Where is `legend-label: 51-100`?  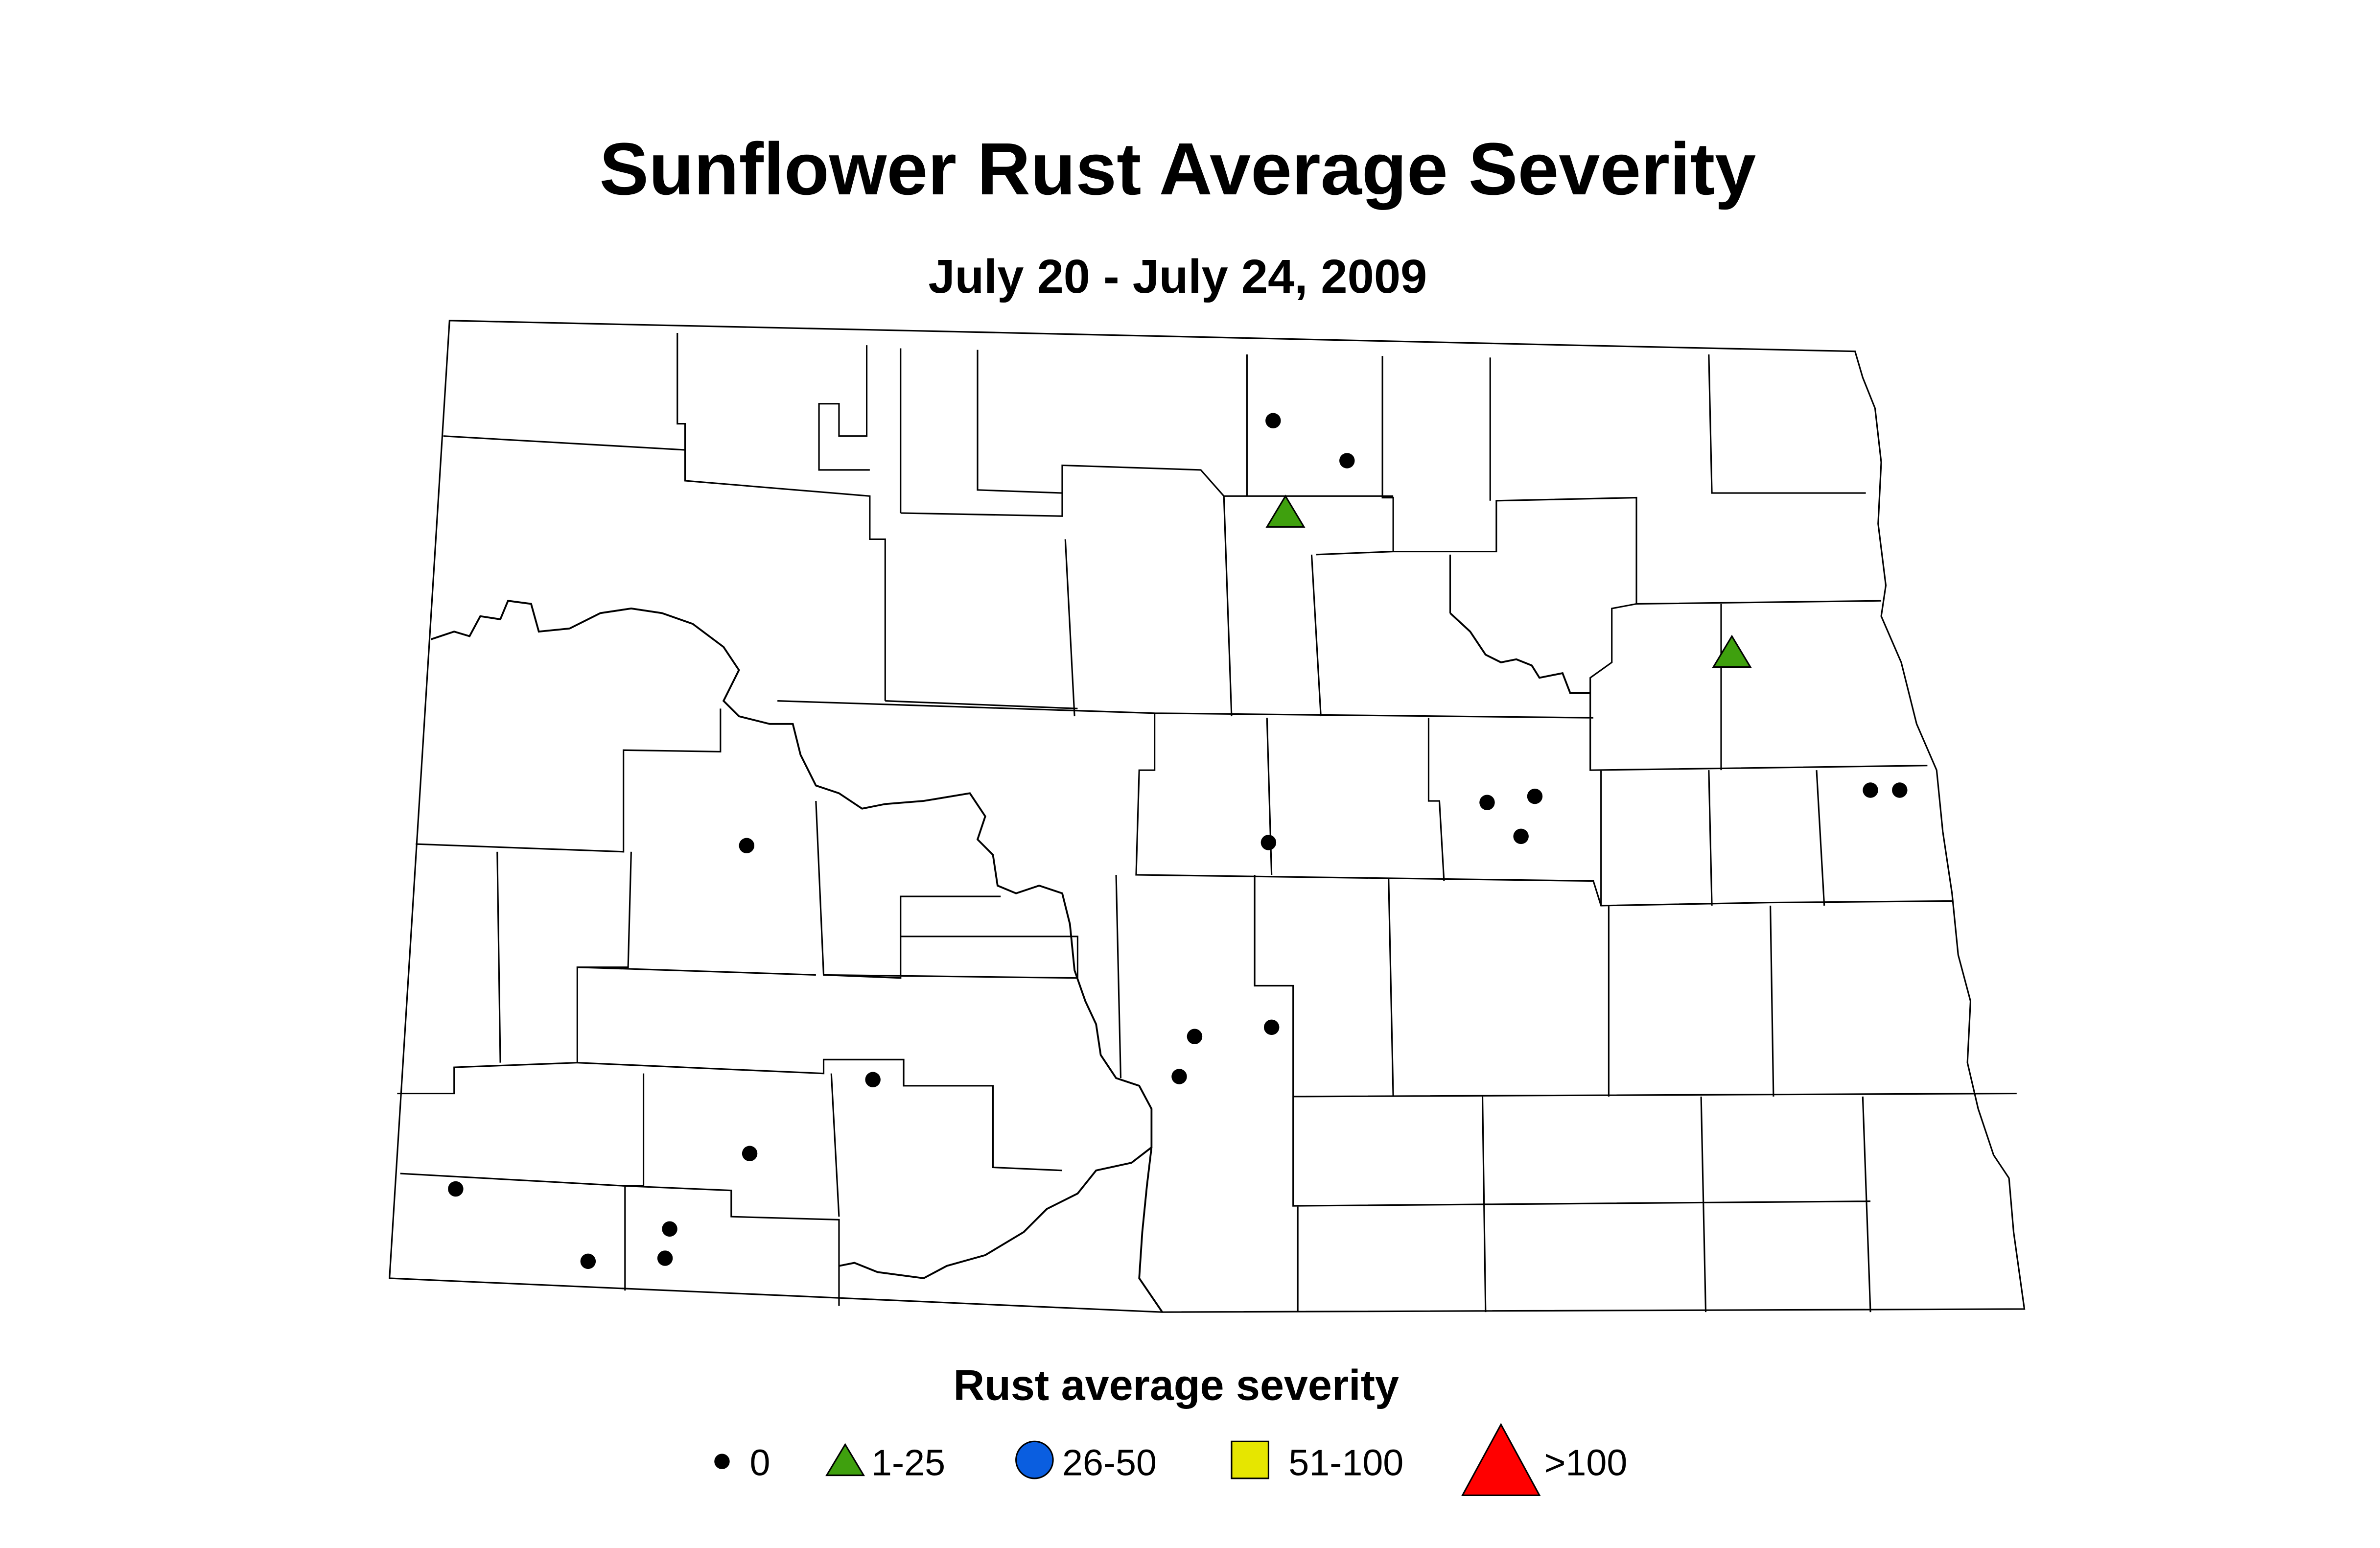 legend-label: 51-100 is located at coordinates (1345, 1463).